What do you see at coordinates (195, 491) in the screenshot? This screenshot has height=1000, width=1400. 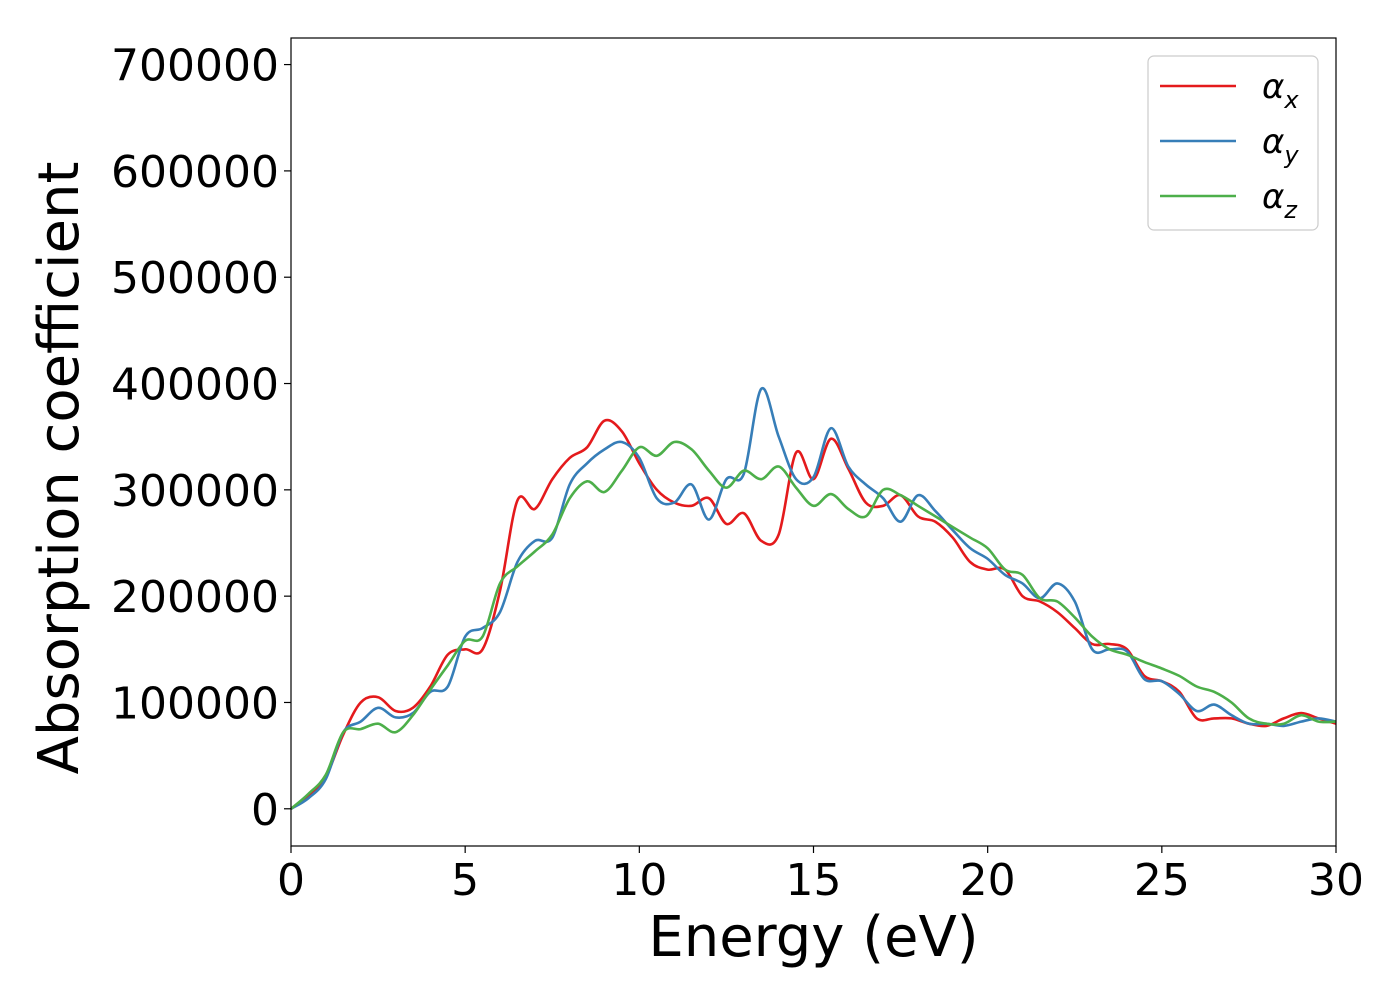 I see `y-tick-label: 300000` at bounding box center [195, 491].